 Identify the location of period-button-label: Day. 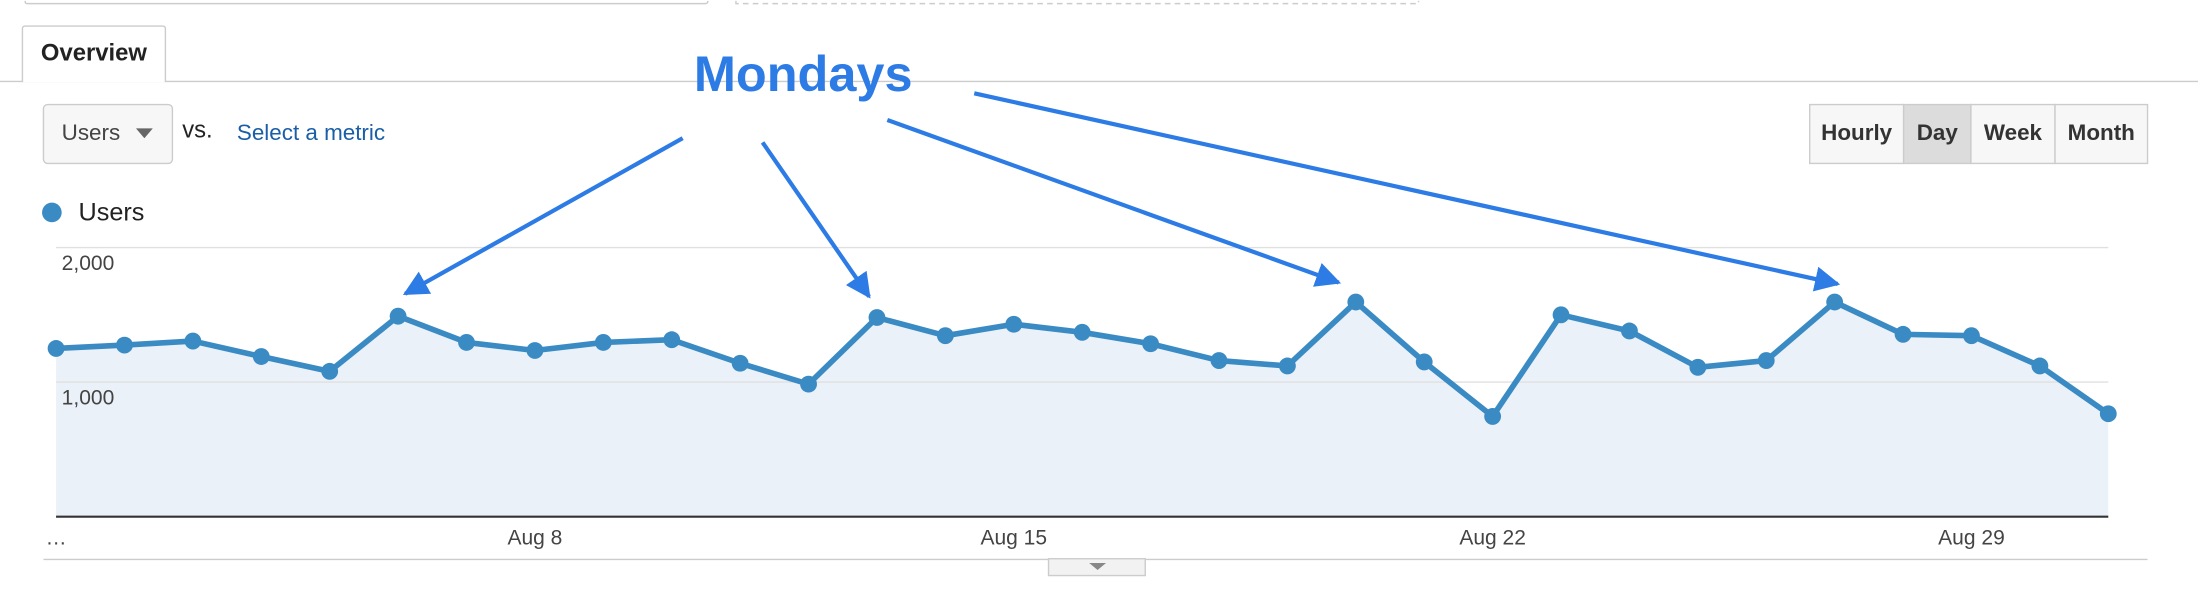
(1938, 132).